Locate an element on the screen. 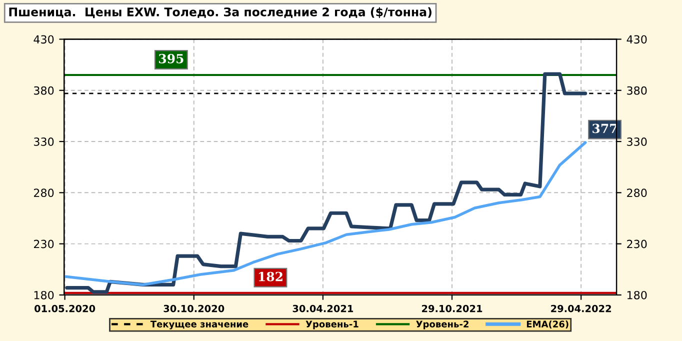 This screenshot has height=341, width=682. y-tick-label: 430 is located at coordinates (44, 39).